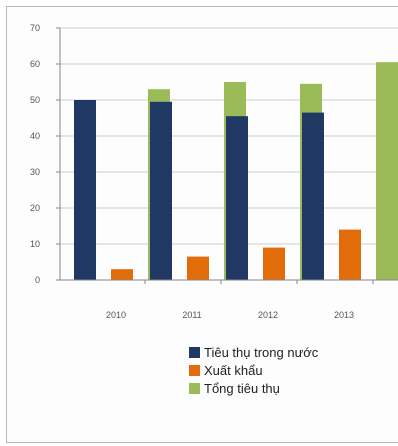 The width and height of the screenshot is (398, 446). What do you see at coordinates (268, 315) in the screenshot?
I see `x-tick-label-2012: 2012` at bounding box center [268, 315].